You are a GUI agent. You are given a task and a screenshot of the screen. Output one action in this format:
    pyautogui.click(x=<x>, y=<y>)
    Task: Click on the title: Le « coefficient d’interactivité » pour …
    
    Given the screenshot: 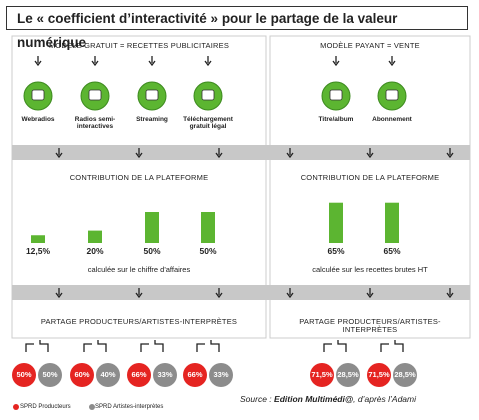 What is the action you would take?
    pyautogui.click(x=237, y=28)
    